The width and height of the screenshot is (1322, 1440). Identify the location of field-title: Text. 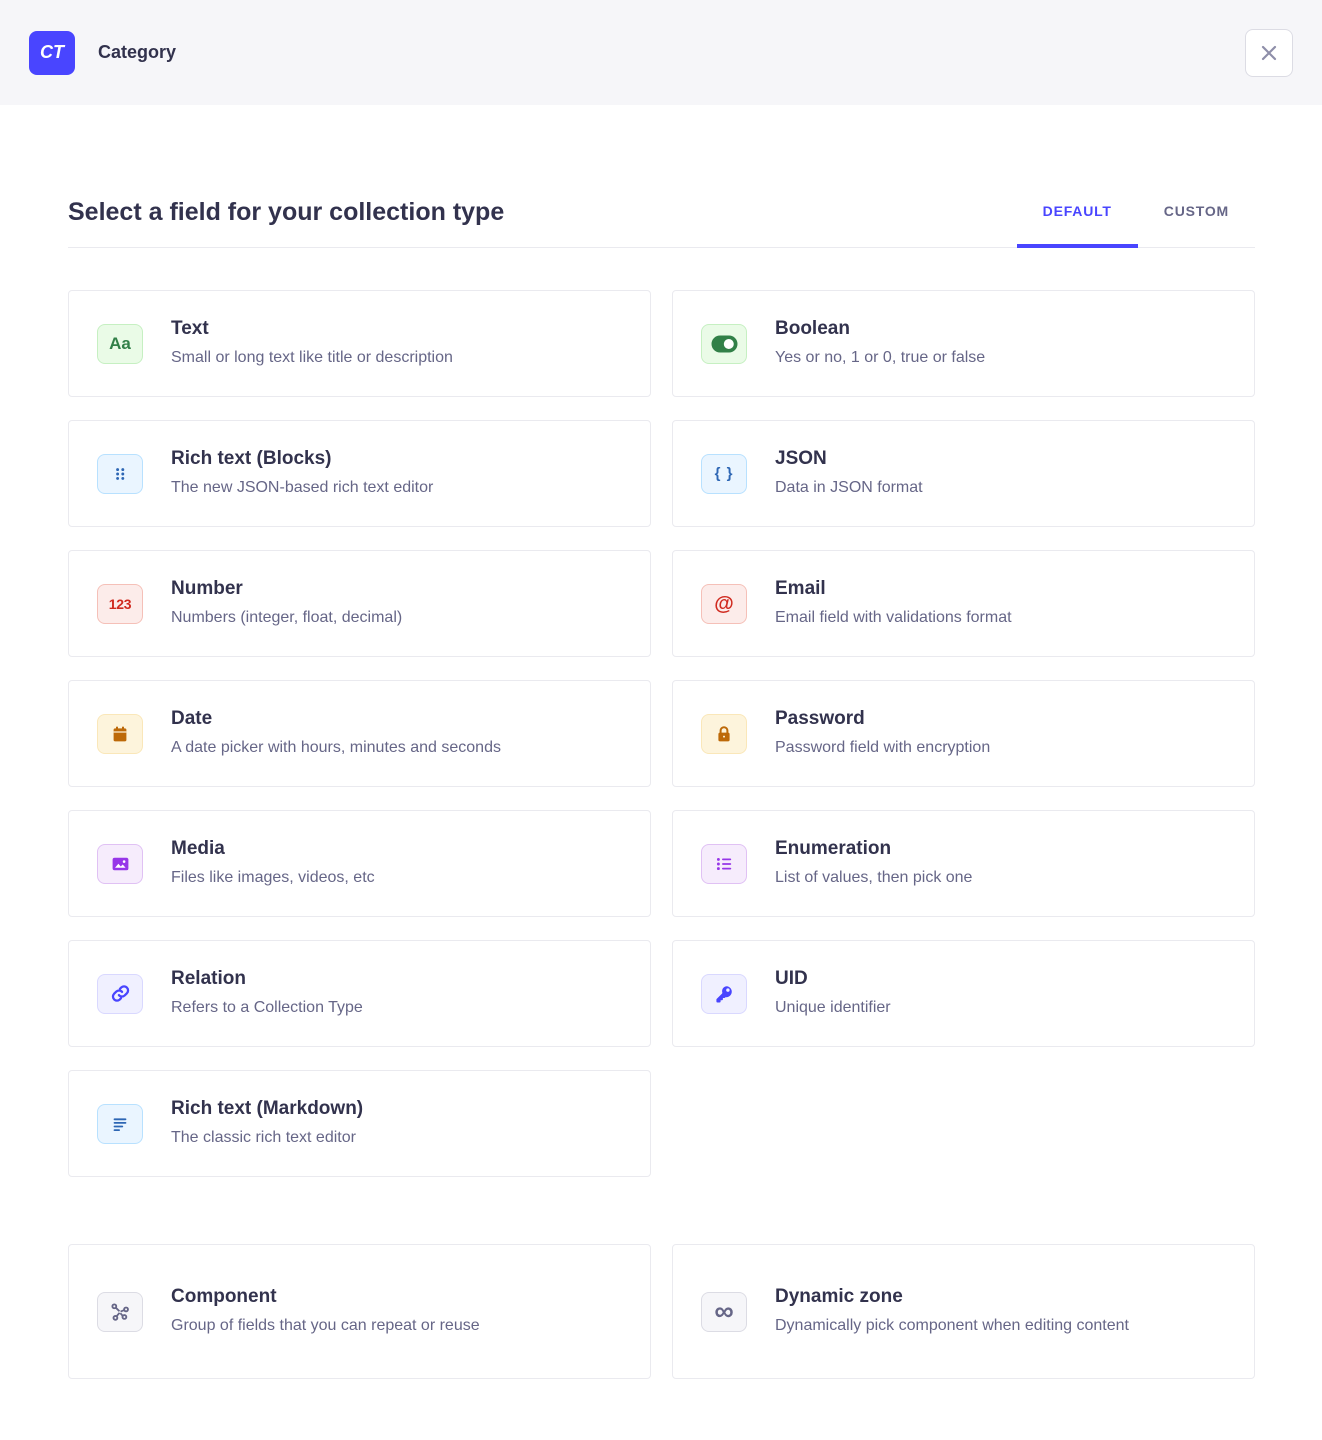
(190, 328).